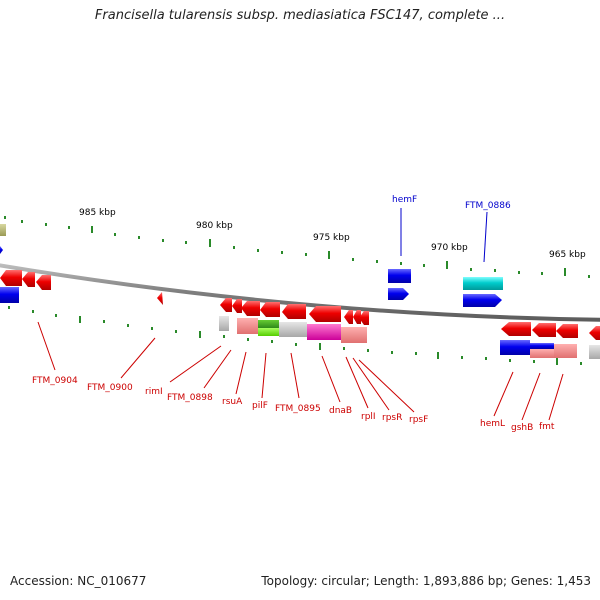 Image resolution: width=600 pixels, height=600 pixels. Describe the element at coordinates (1, 250) in the screenshot. I see `gene-forward-edge-blue` at that location.